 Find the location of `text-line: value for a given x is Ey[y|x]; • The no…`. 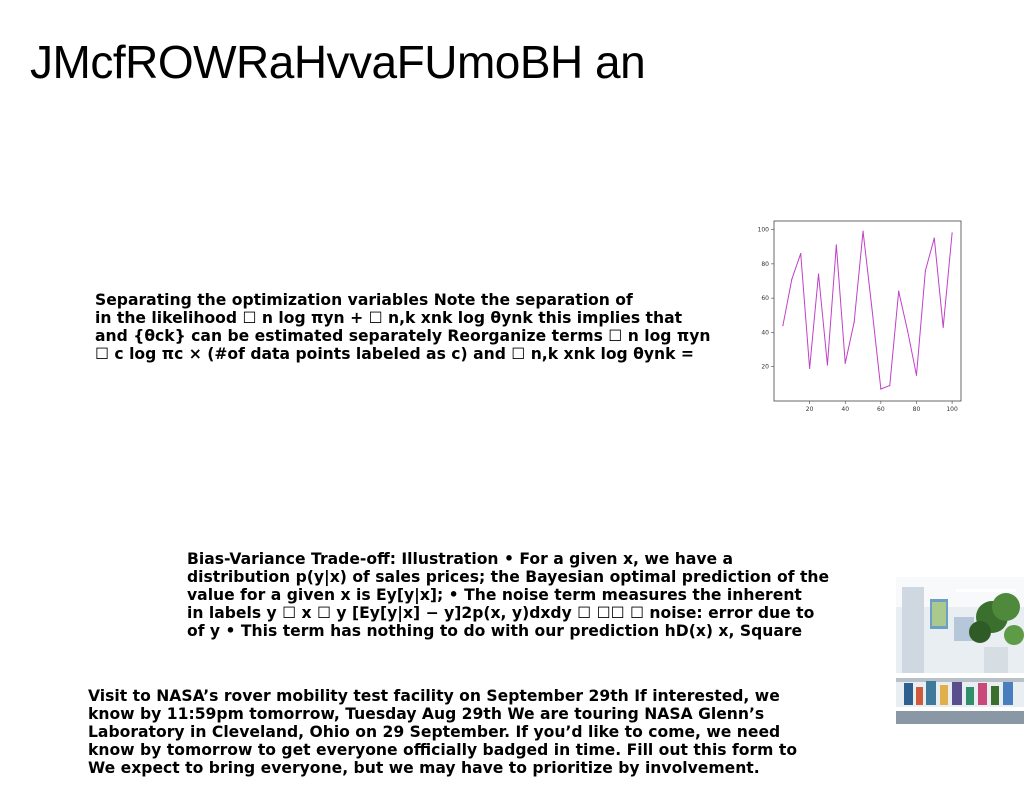

text-line: value for a given x is Ey[y|x]; • The no… is located at coordinates (494, 595).